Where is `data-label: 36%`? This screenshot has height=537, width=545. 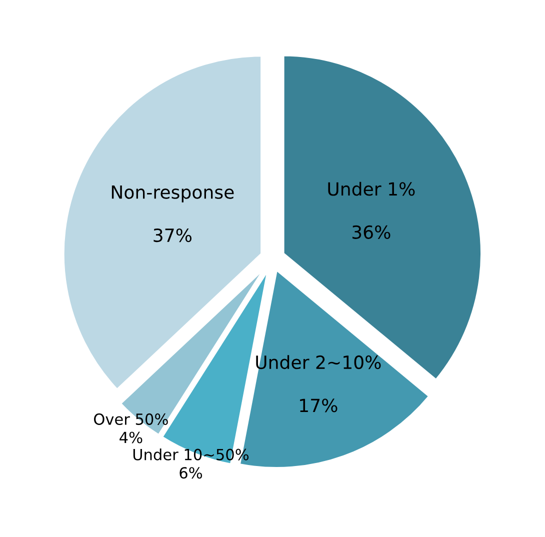 data-label: 36% is located at coordinates (371, 232).